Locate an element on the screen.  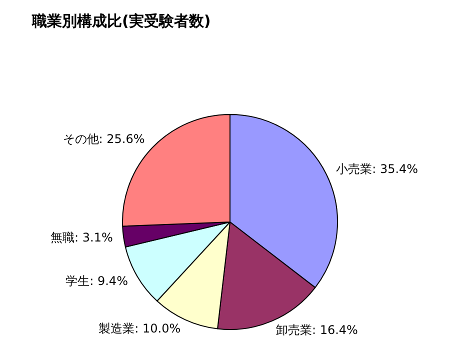
slice-label: 無職: 3.1% is located at coordinates (81, 237).